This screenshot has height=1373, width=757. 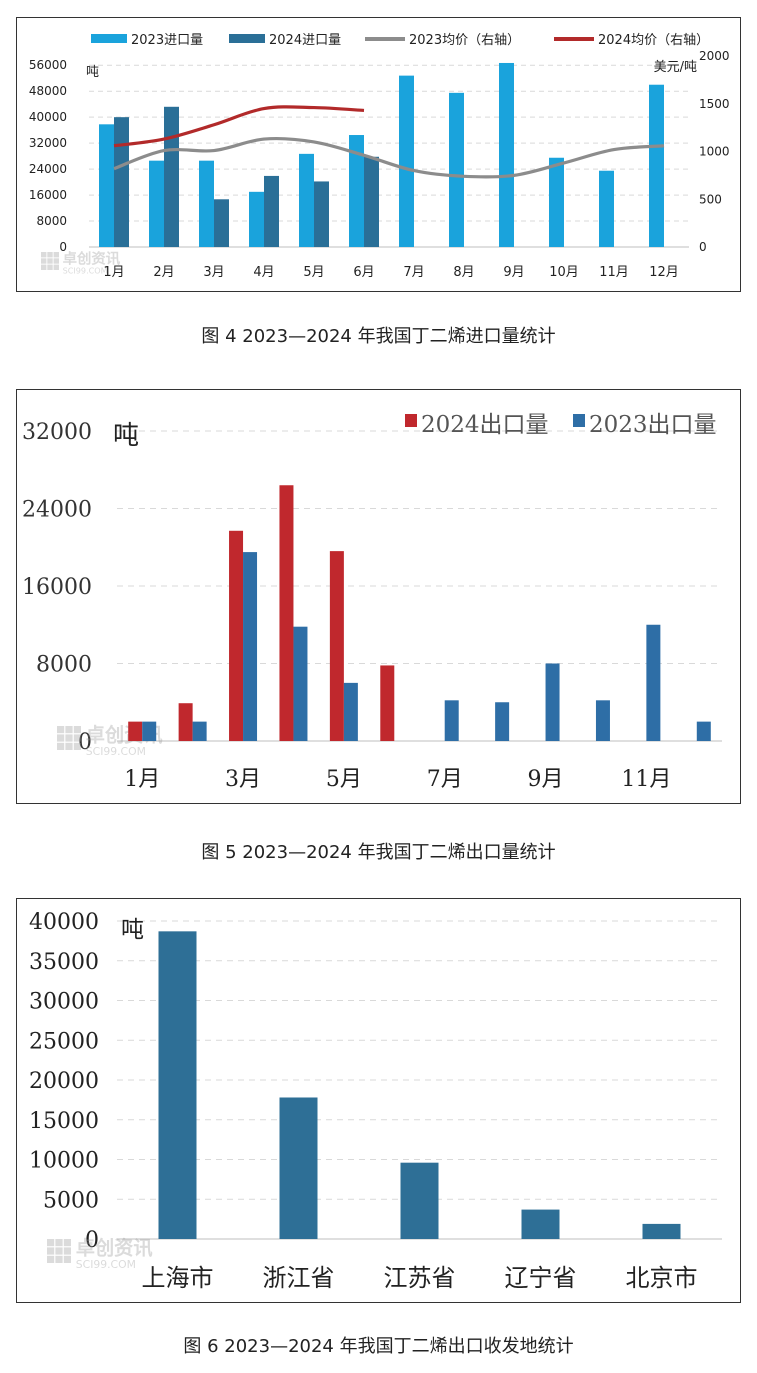 What do you see at coordinates (714, 104) in the screenshot?
I see `y2-tick-label: 1500` at bounding box center [714, 104].